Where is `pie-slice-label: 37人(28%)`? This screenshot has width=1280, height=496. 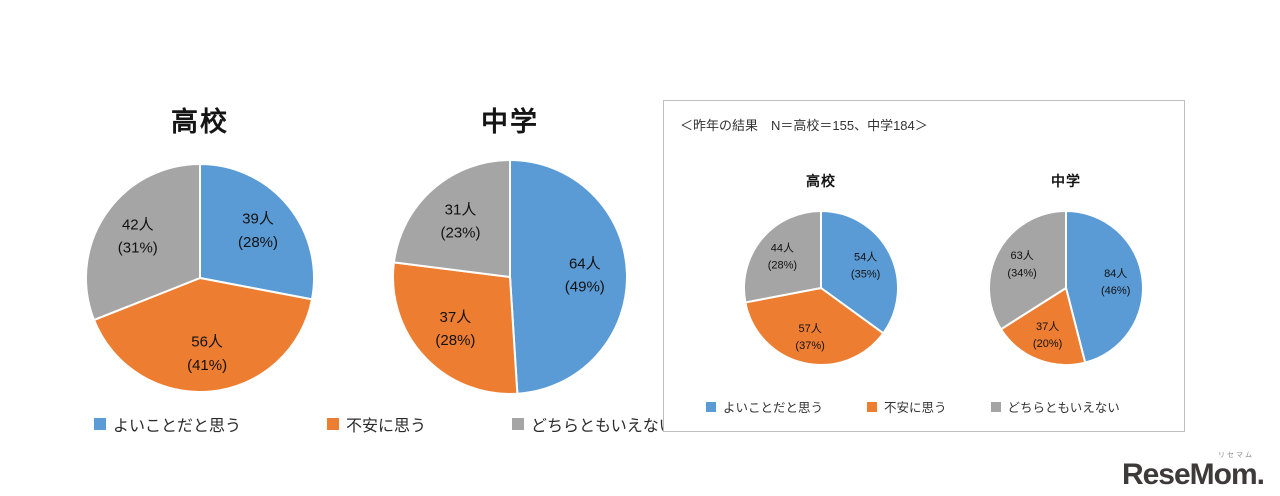
pie-slice-label: 37人(28%) is located at coordinates (455, 329).